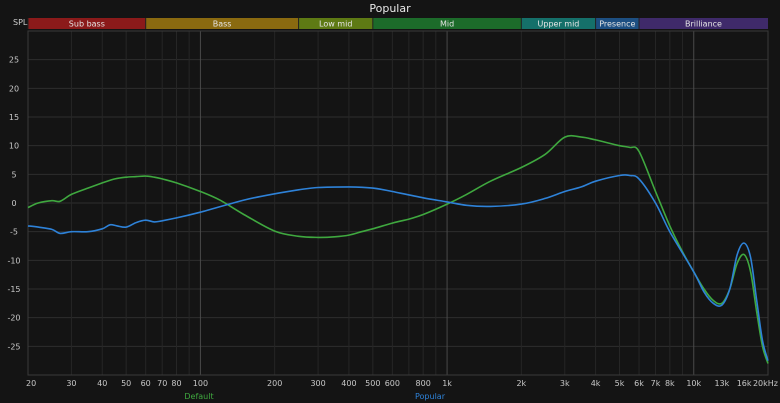  I want to click on x-tick-label: 7k, so click(656, 383).